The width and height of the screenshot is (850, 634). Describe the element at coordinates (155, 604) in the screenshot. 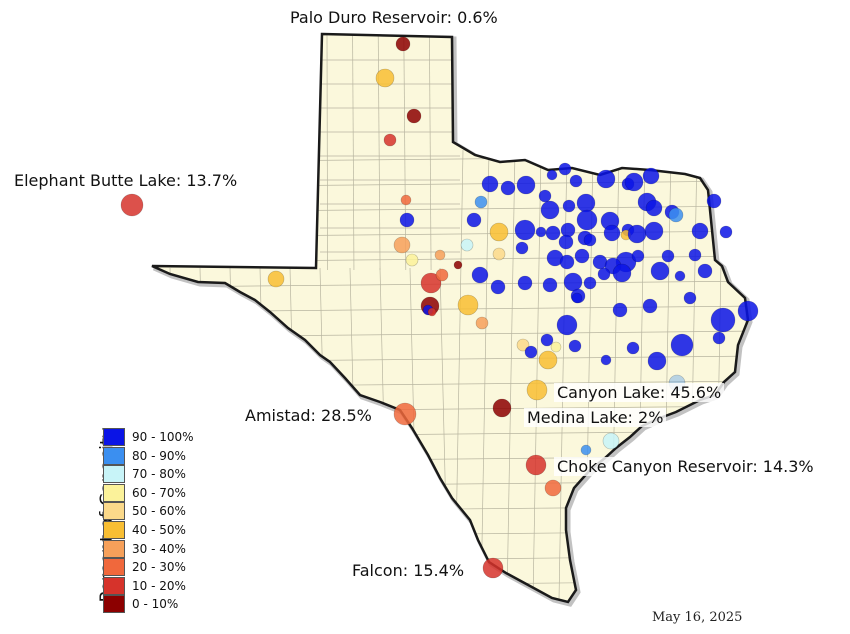

I see `legend-range-label: 0 - 10%` at that location.